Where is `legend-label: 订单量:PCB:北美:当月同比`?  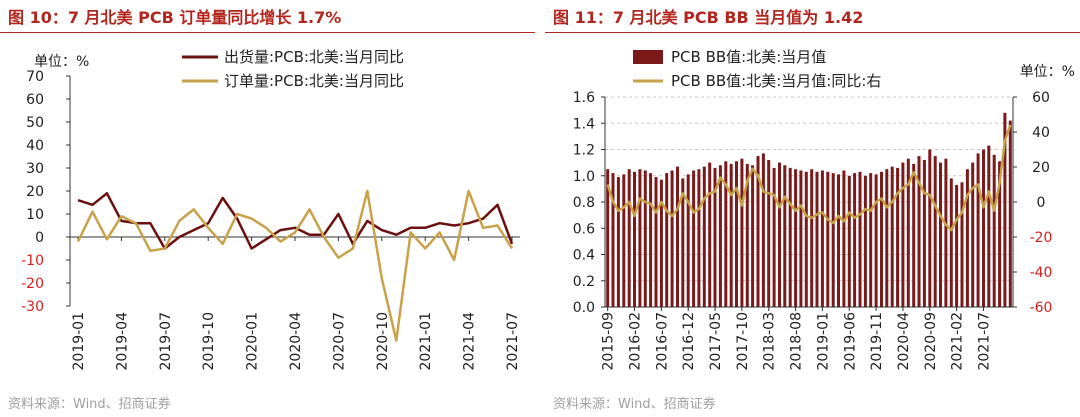 legend-label: 订单量:PCB:北美:当月同比 is located at coordinates (314, 81).